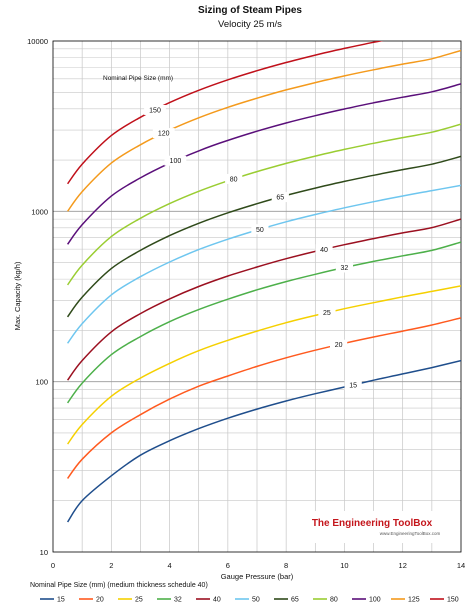 Image resolution: width=474 pixels, height=610 pixels. What do you see at coordinates (344, 565) in the screenshot?
I see `x-tick-label: 10` at bounding box center [344, 565].